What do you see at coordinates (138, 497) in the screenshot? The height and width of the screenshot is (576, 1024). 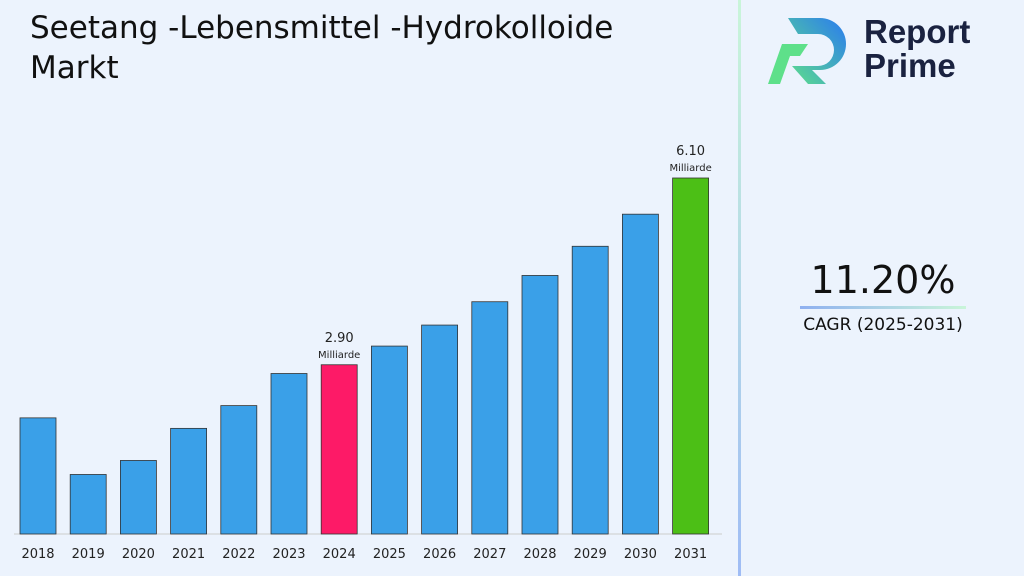 I see `bar-2020` at bounding box center [138, 497].